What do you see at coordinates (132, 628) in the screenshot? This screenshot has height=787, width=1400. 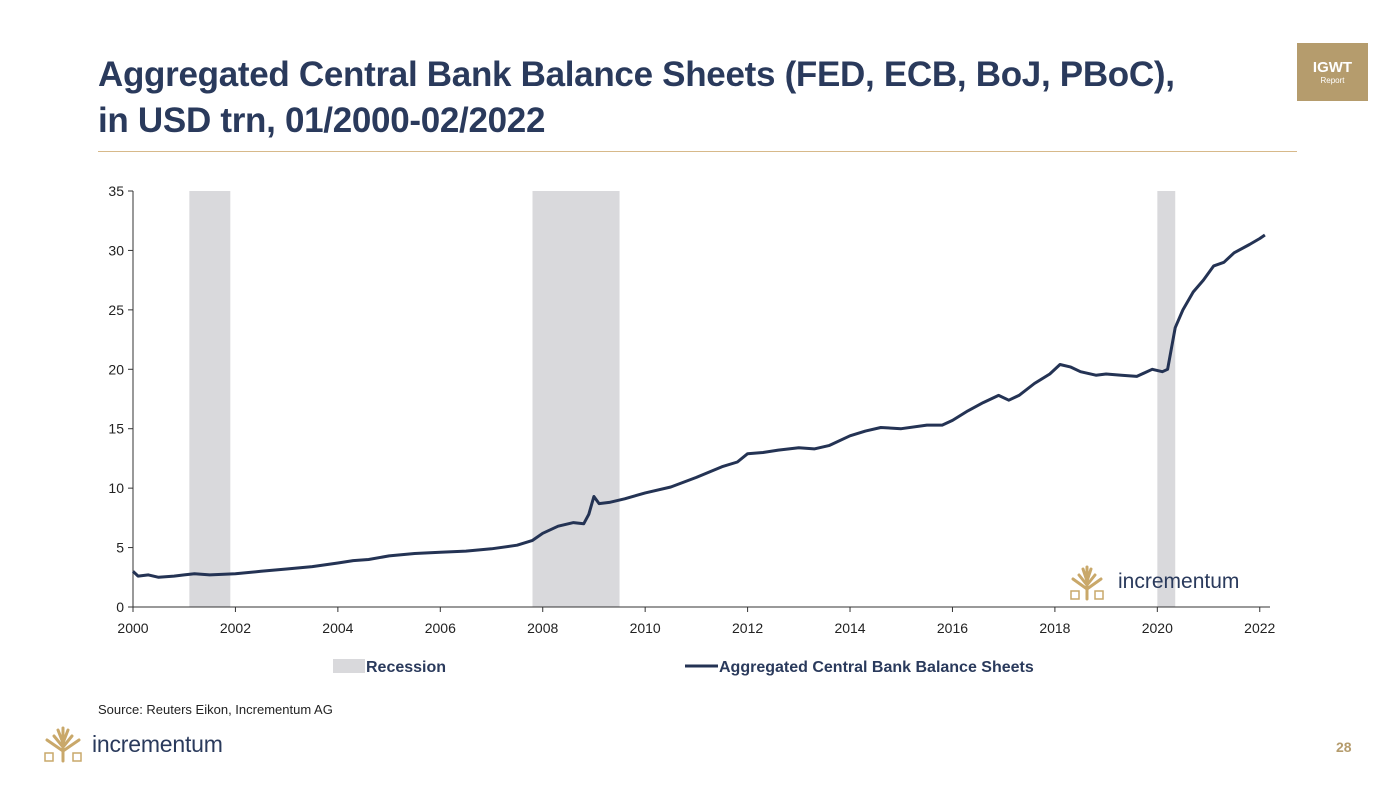 I see `x-tick-label: 2000` at bounding box center [132, 628].